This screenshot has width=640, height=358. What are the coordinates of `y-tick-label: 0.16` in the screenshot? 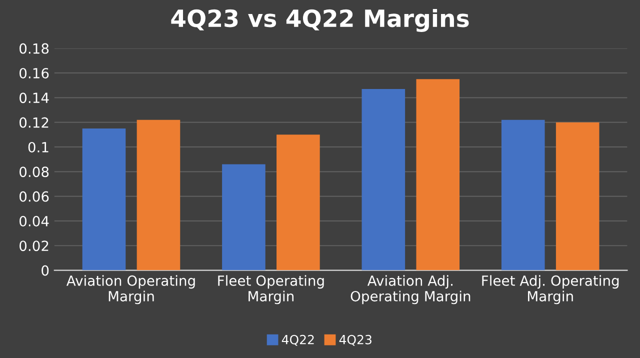 It's located at (34, 73).